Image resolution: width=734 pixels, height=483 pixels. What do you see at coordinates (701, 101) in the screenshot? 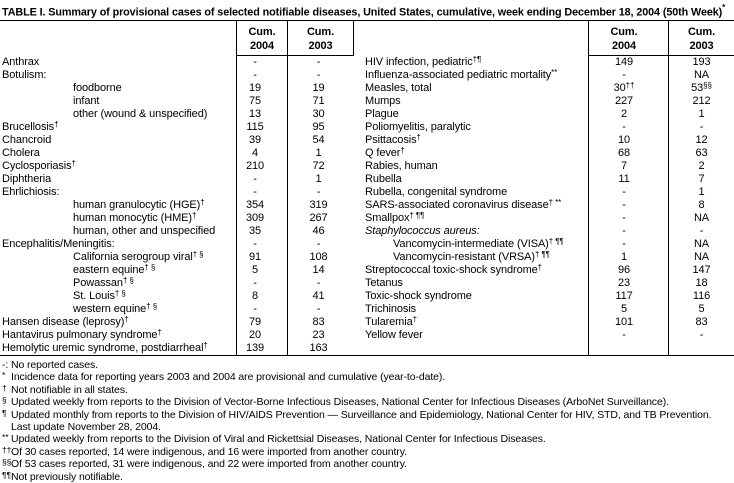
I see `value-text: 212` at bounding box center [701, 101].